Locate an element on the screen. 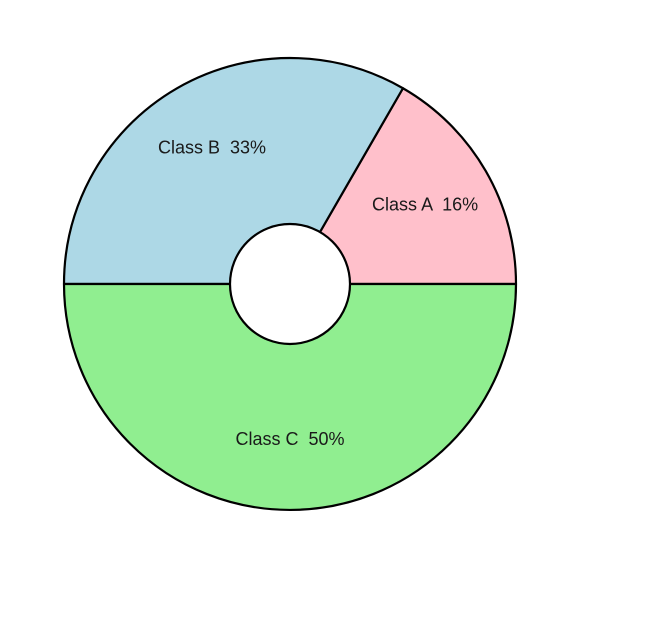 This screenshot has width=668, height=624. slice-label-class-c: Class C 50% is located at coordinates (289, 439).